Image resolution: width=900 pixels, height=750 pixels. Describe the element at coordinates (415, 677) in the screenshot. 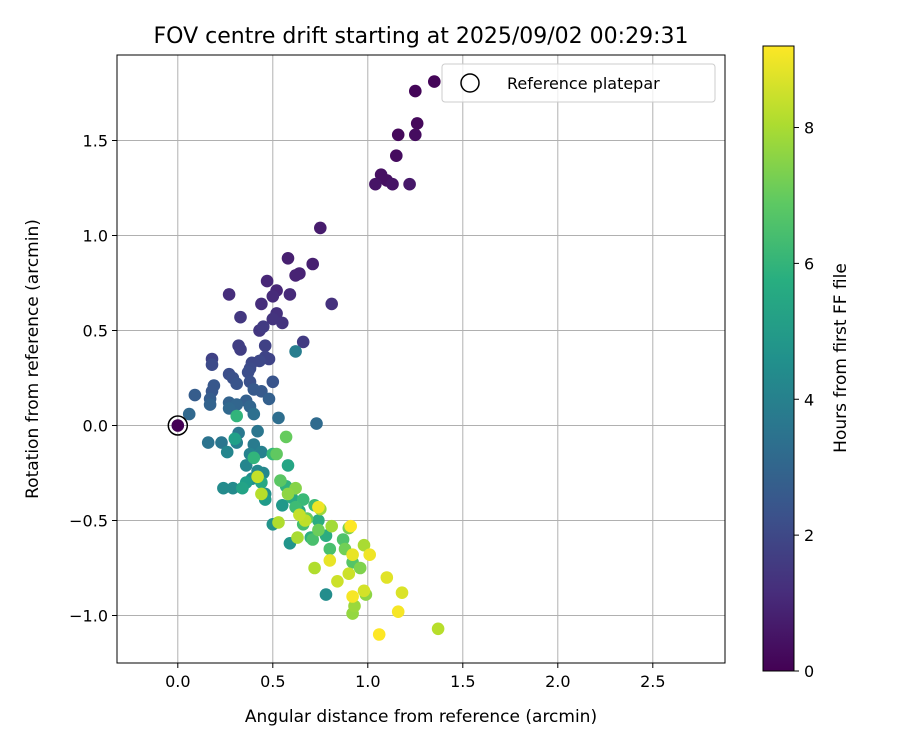

I see `x-axis-ticks: 0.0 0.5 1.0 1.5 2.0 2.5` at that location.